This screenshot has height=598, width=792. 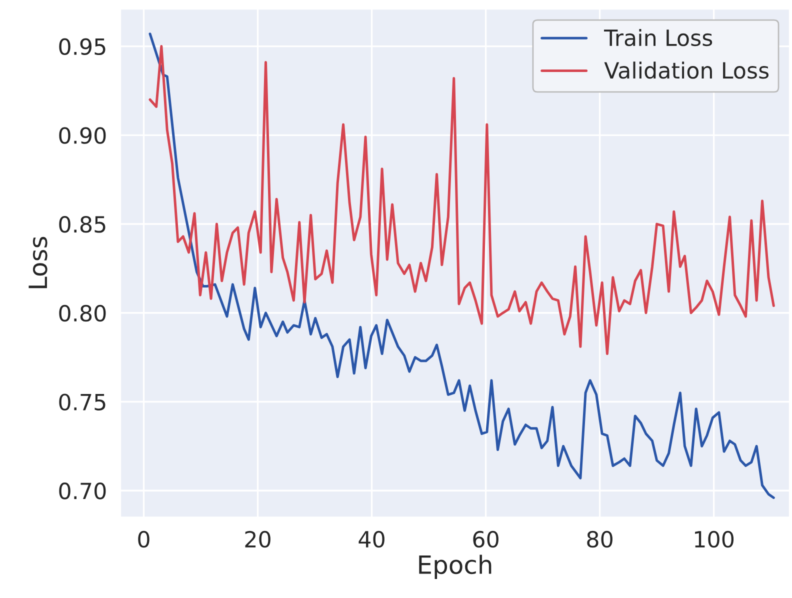 What do you see at coordinates (599, 539) in the screenshot?
I see `x-tick-label: 80` at bounding box center [599, 539].